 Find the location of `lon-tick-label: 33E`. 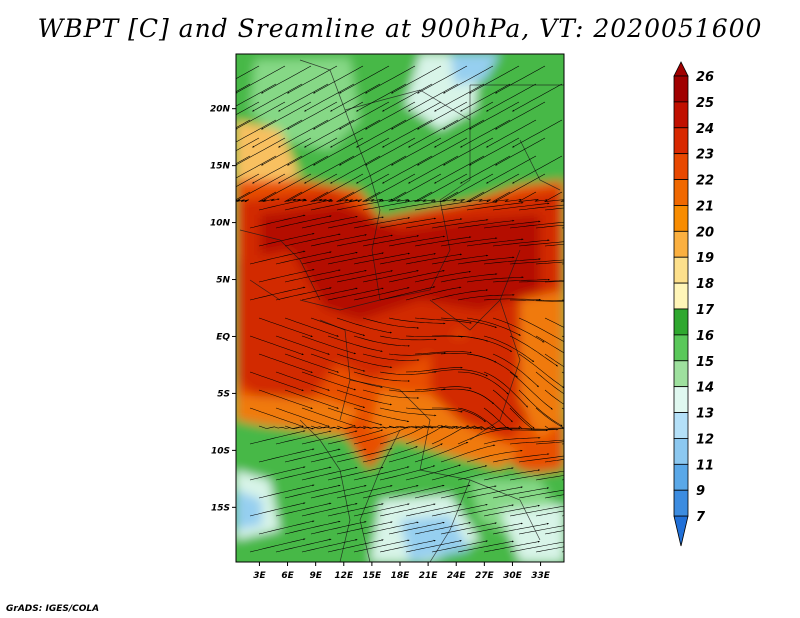

lon-tick-label: 33E is located at coordinates (541, 576).